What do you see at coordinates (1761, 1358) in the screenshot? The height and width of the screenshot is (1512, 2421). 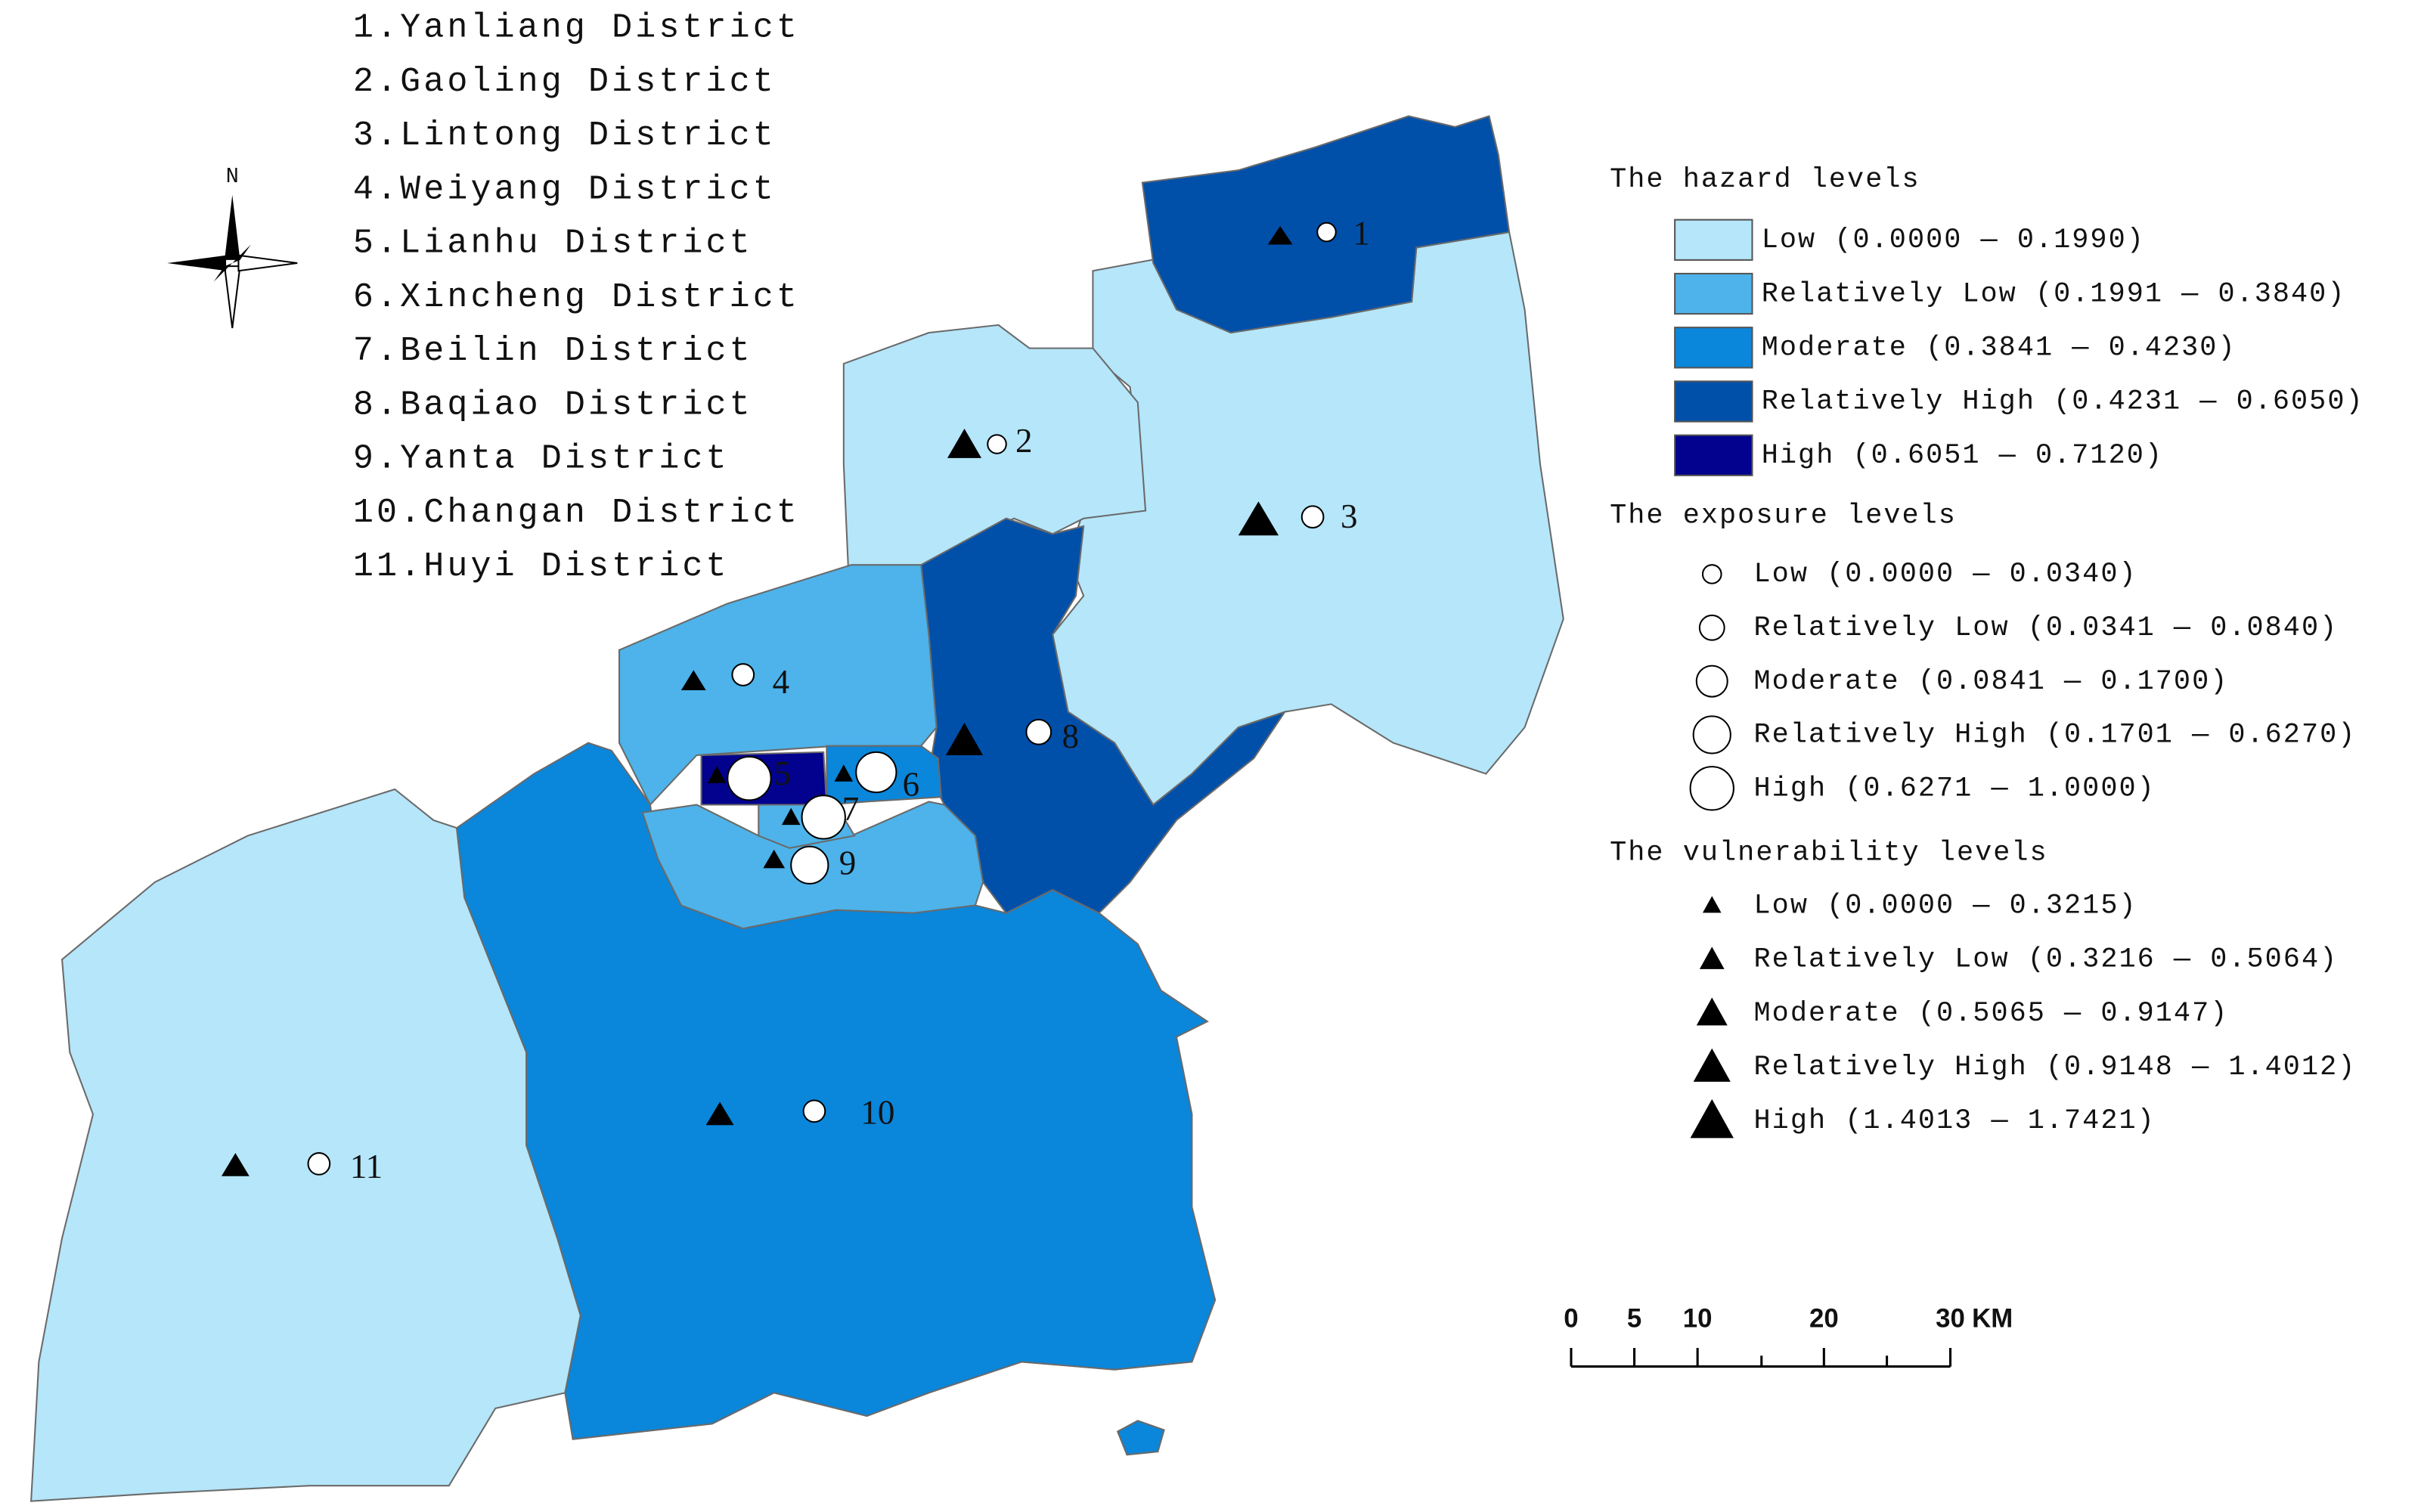 I see `scale-bar` at bounding box center [1761, 1358].